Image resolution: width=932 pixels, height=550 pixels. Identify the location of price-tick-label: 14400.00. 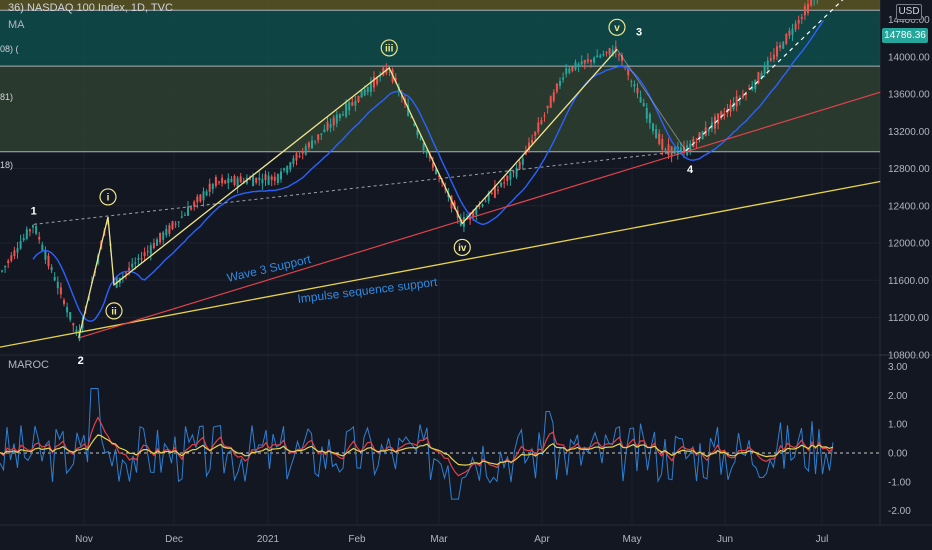
(909, 20).